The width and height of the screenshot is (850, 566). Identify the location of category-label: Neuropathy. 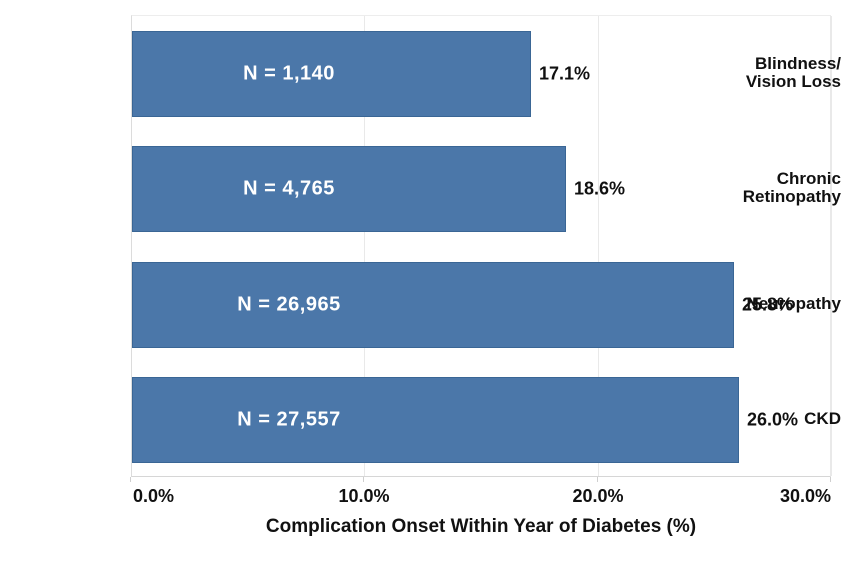
(793, 303).